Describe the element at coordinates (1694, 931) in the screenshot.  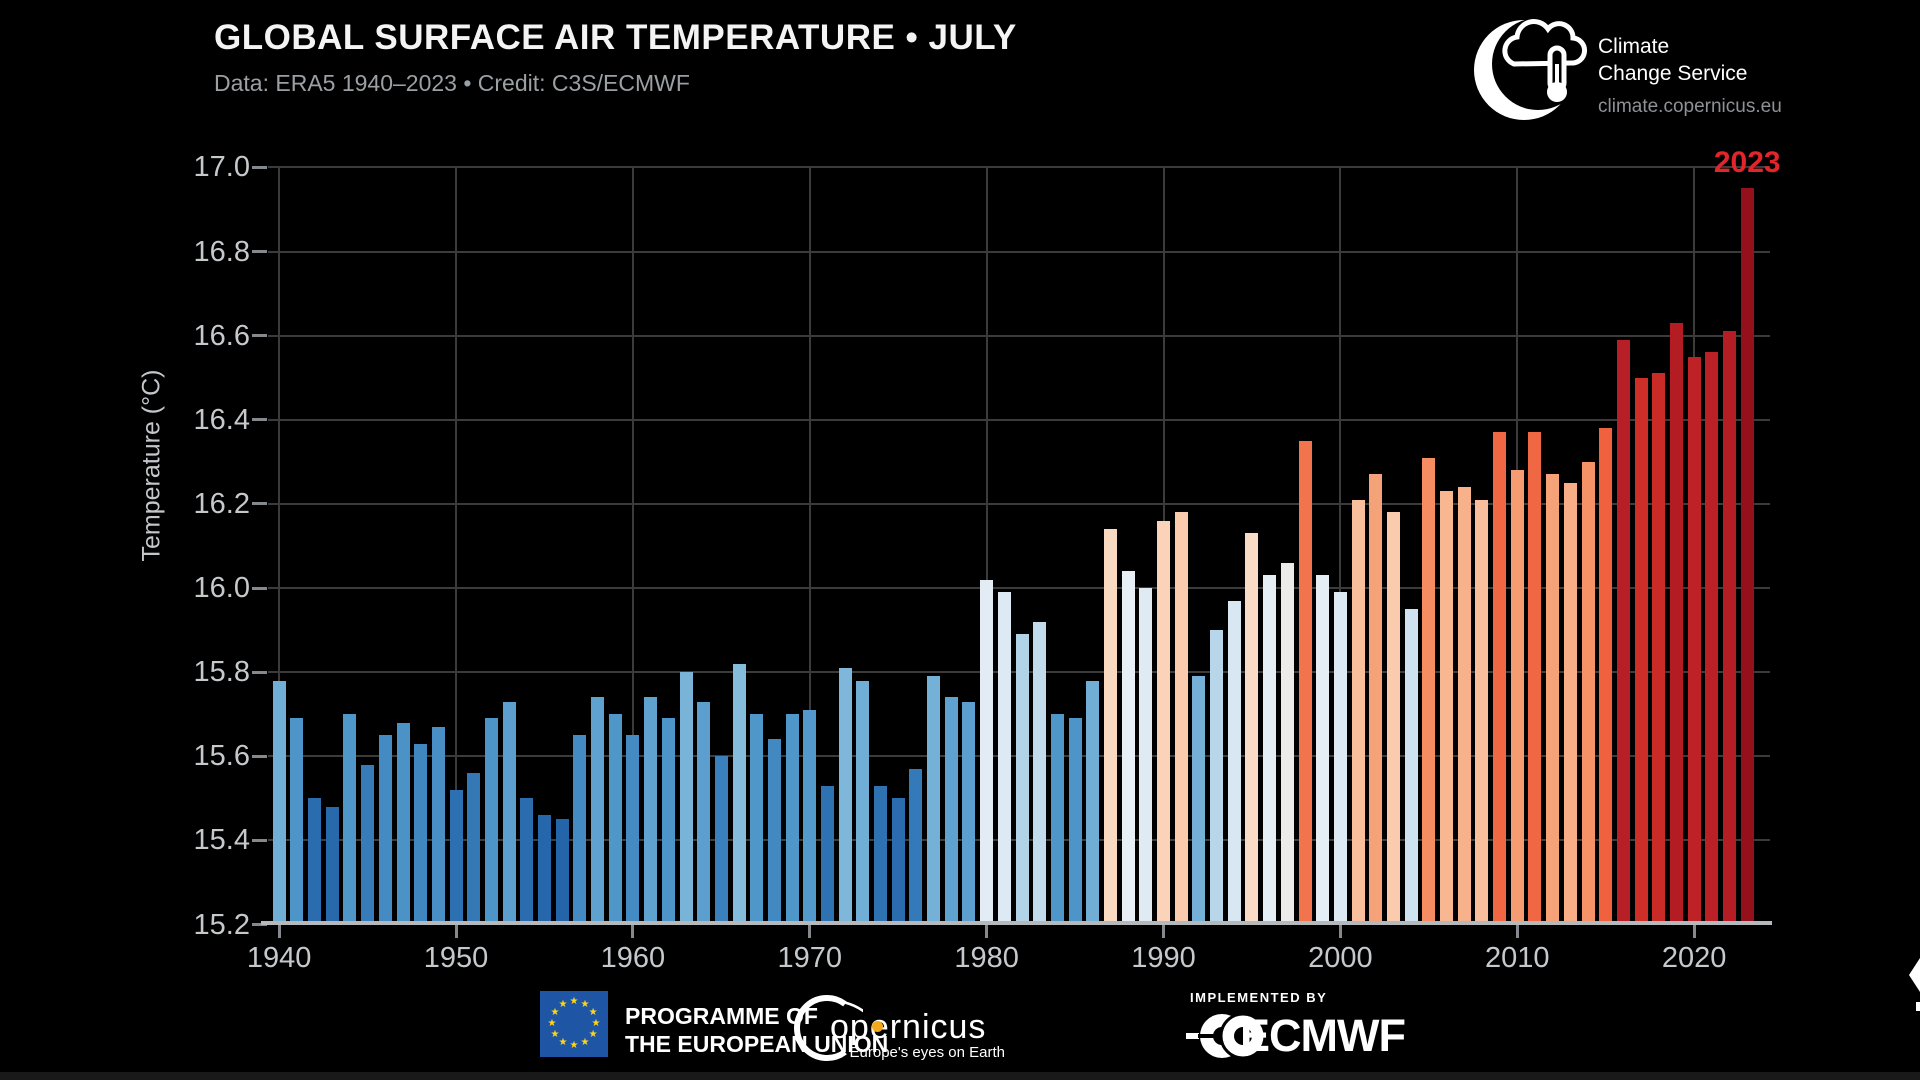
I see `x-tick-2020` at that location.